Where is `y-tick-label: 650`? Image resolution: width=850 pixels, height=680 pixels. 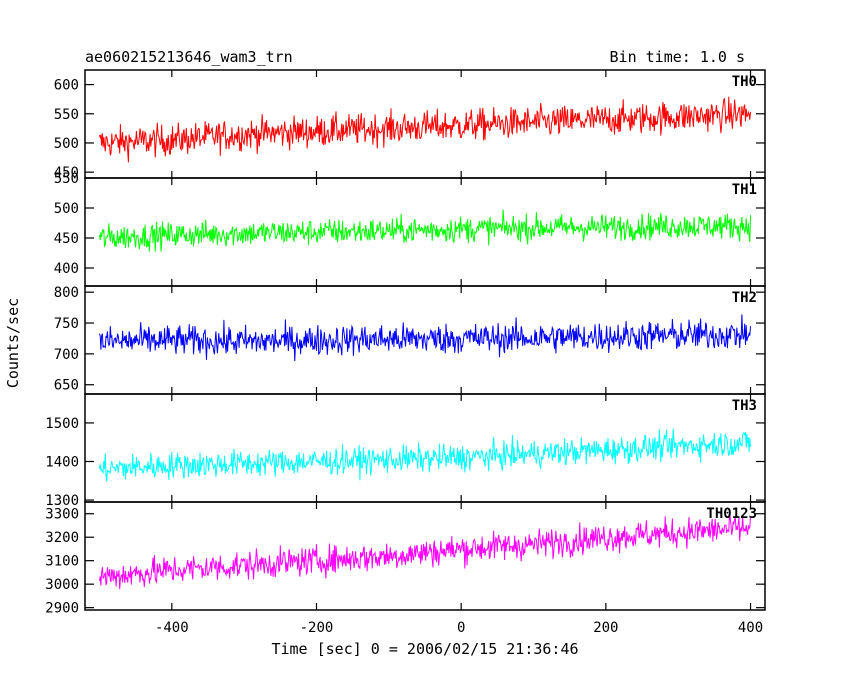 y-tick-label: 650 is located at coordinates (66, 386).